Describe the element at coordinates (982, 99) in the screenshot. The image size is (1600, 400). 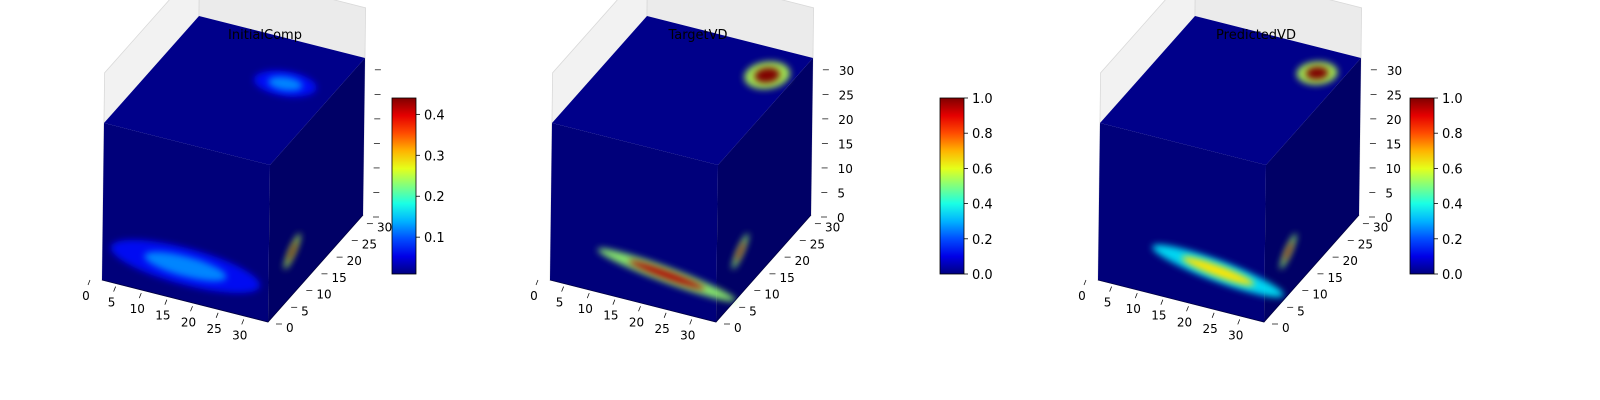
I see `colorbar-tick-label: 1.0` at that location.